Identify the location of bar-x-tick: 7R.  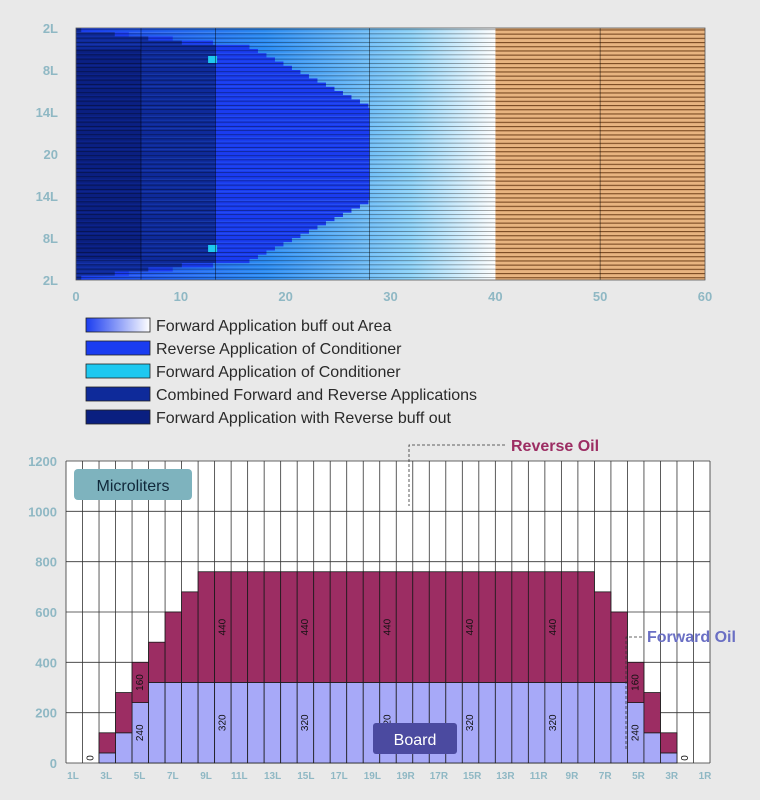
(606, 776).